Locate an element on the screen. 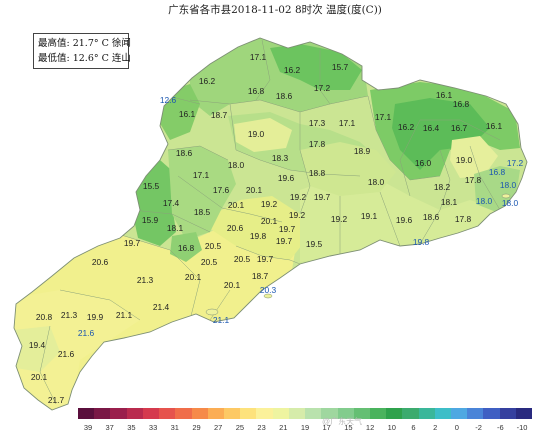 The height and width of the screenshot is (444, 550). temperature-label: 18.3 is located at coordinates (280, 158).